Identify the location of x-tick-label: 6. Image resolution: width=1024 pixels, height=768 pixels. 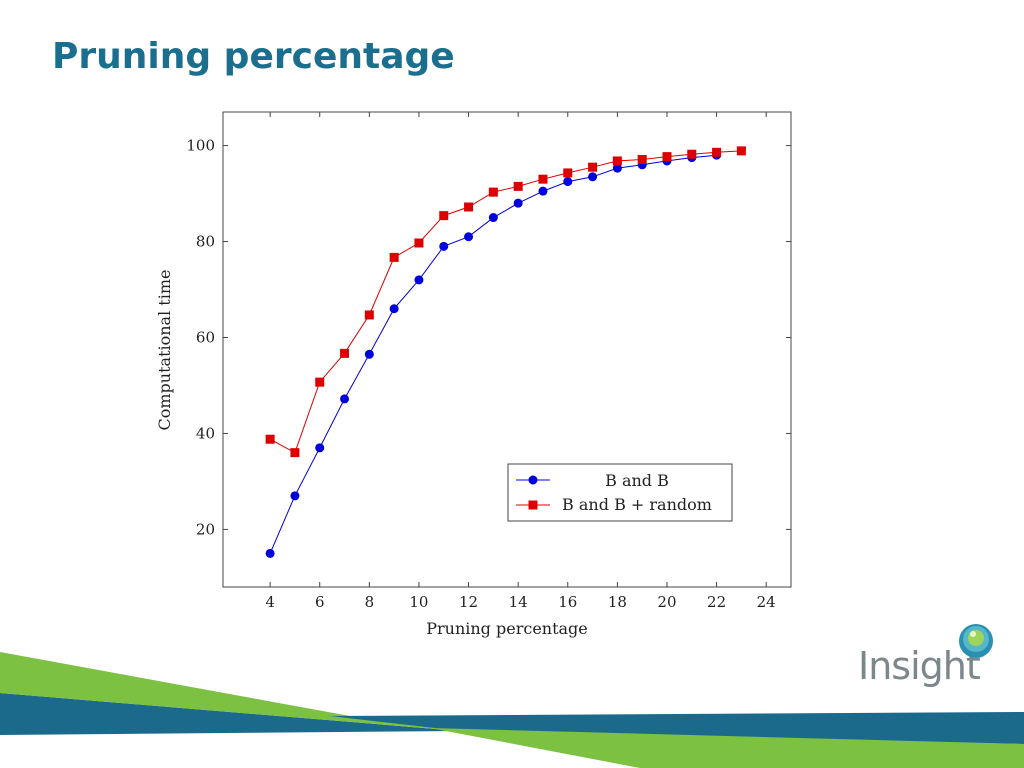
(320, 602).